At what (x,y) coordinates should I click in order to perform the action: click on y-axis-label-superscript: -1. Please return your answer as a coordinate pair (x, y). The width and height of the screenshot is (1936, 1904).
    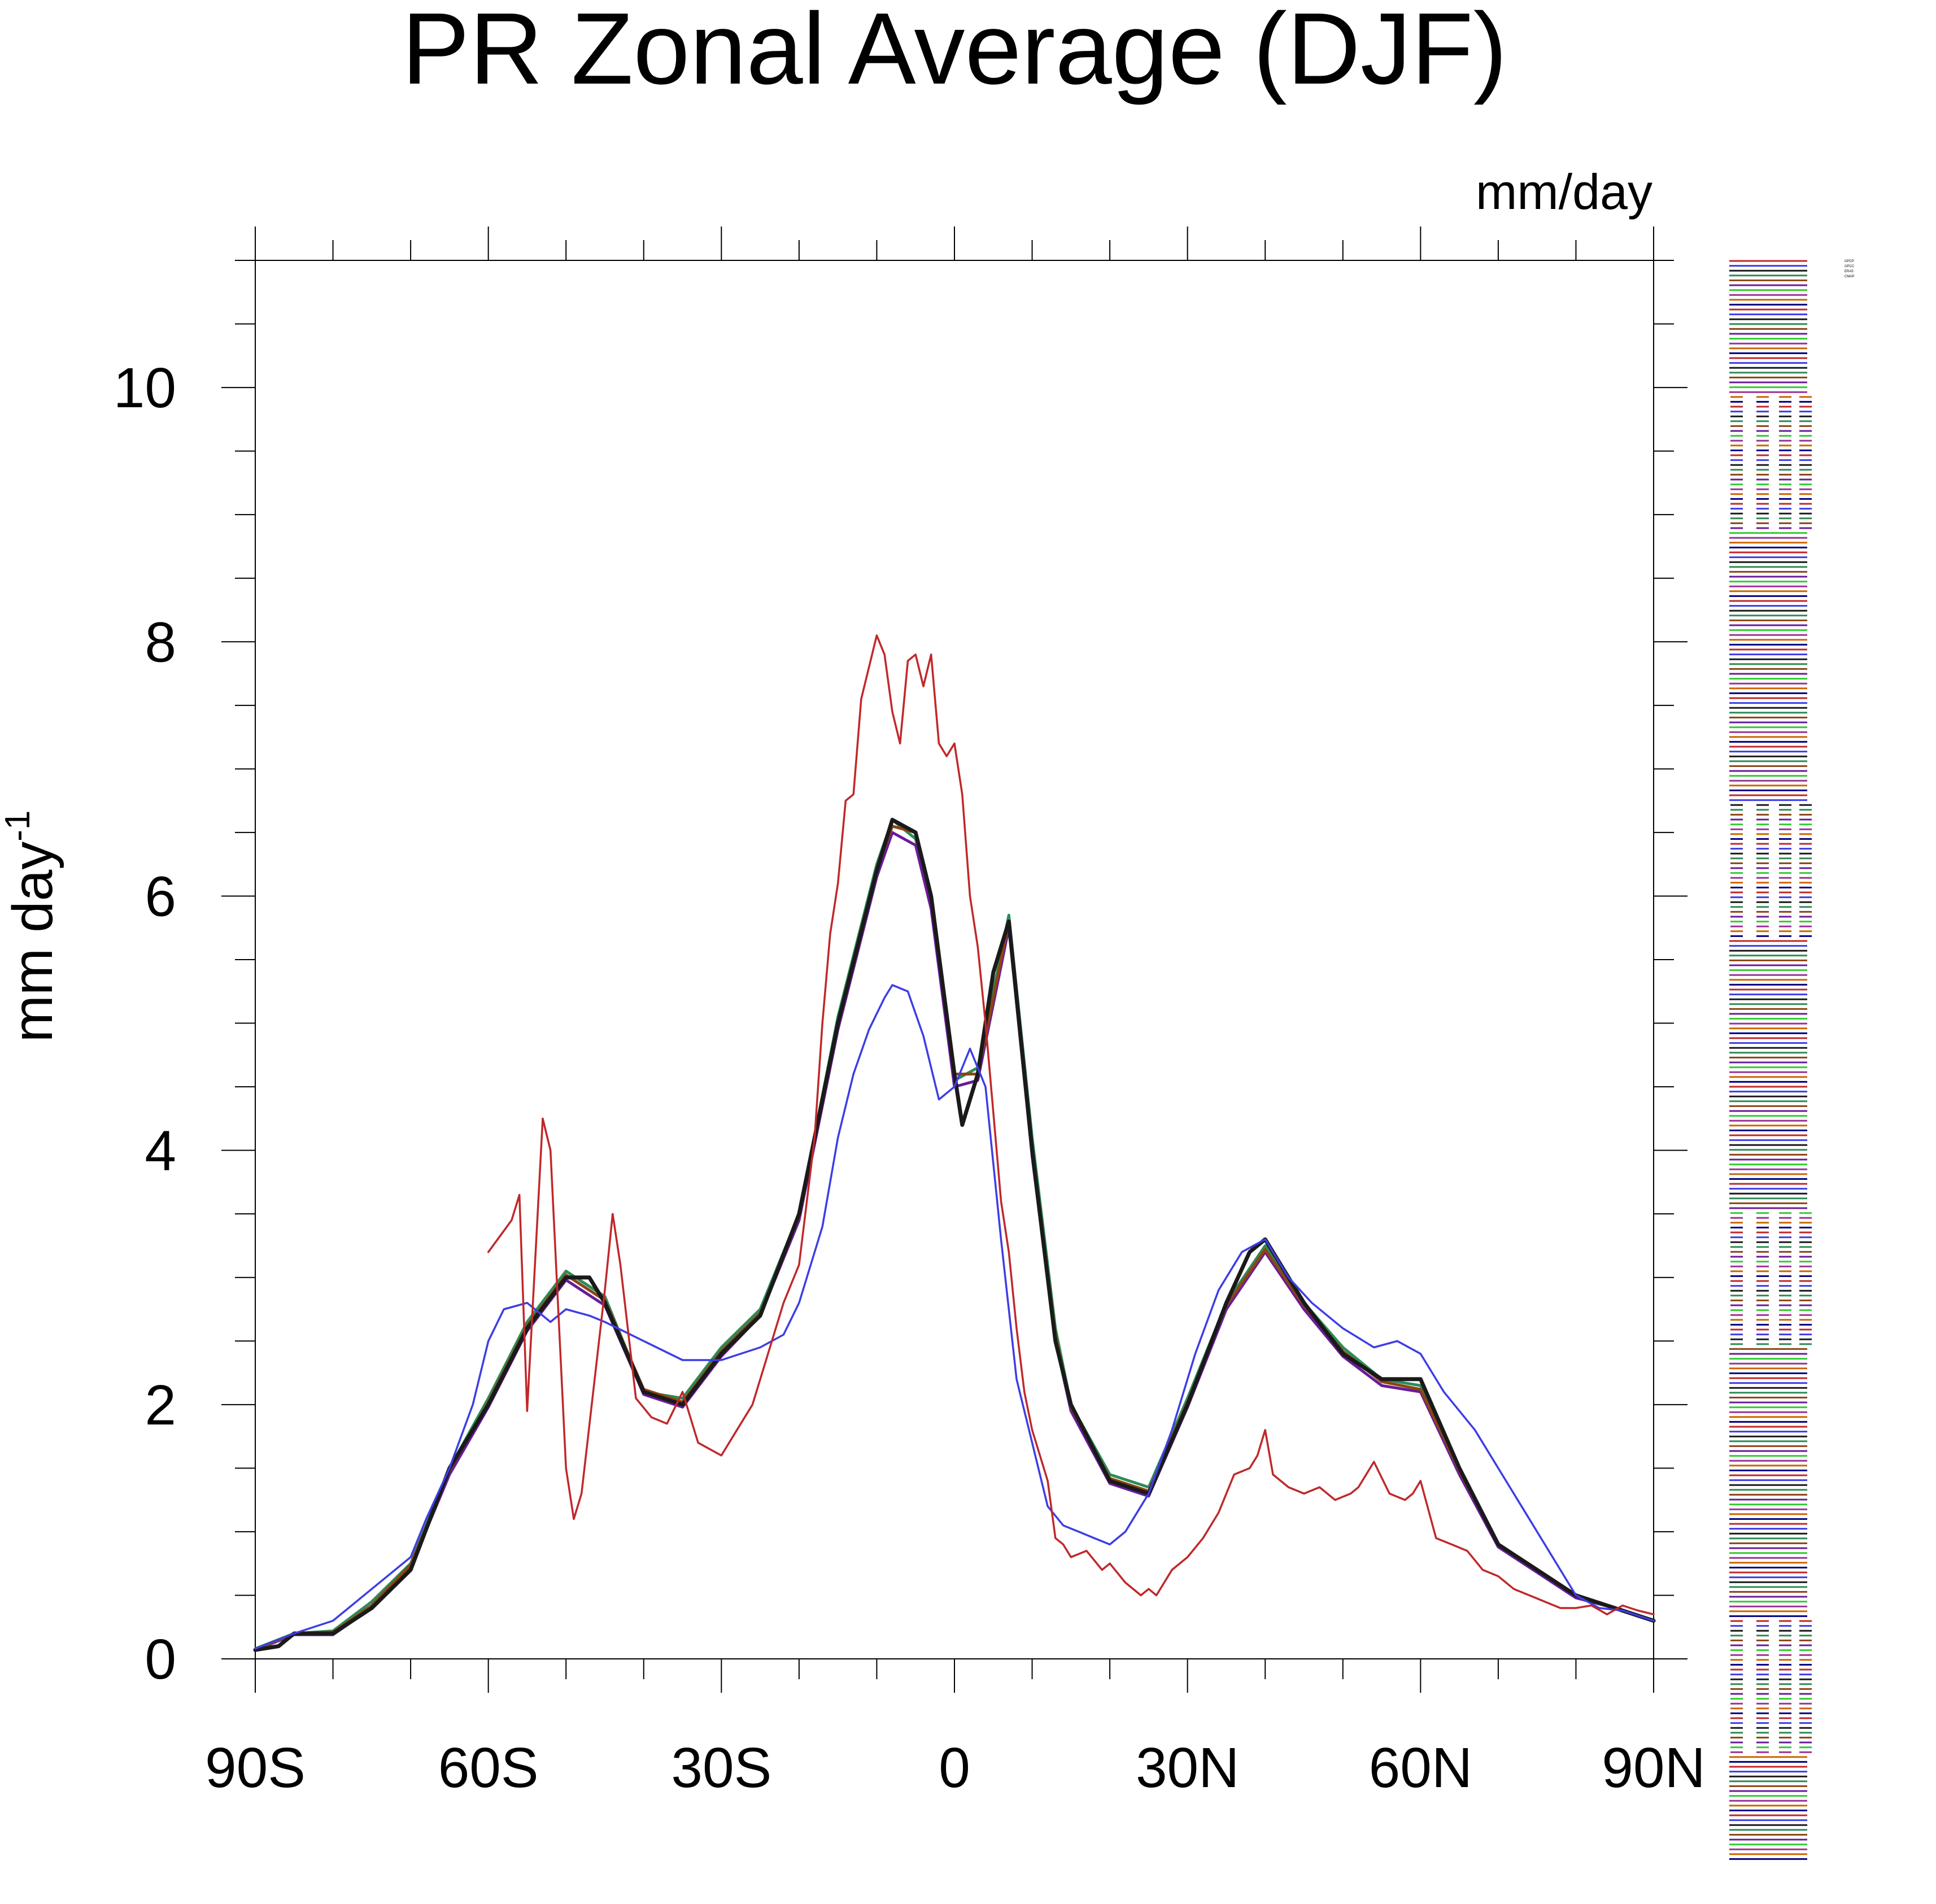
    Looking at the image, I should click on (19, 826).